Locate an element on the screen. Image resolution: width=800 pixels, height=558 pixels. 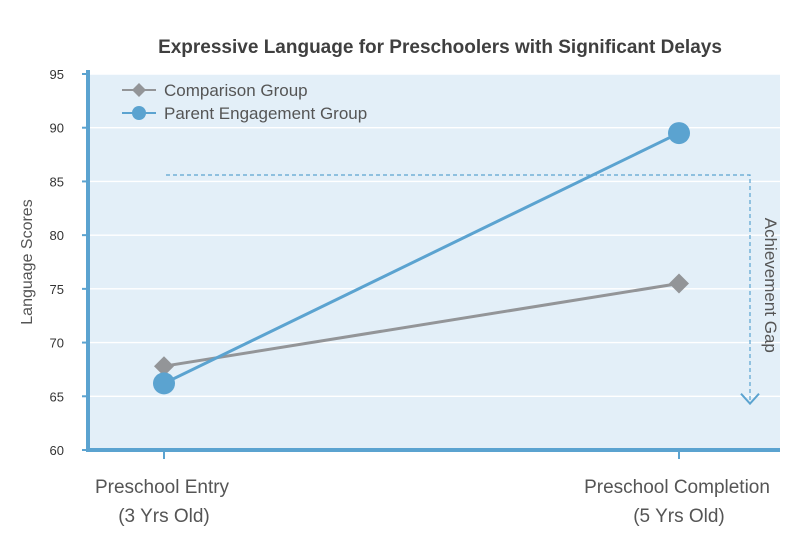
legend: Comparison Group Parent Engagement Group is located at coordinates (244, 102).